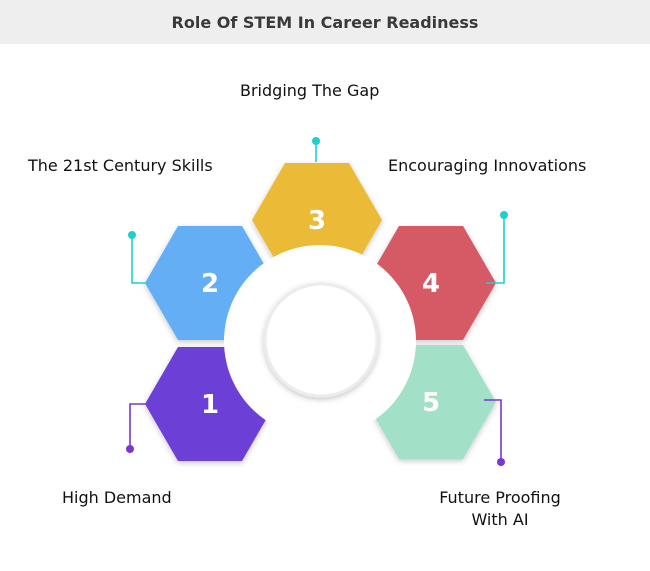  I want to click on label-step-4: Encouraging Innovations, so click(487, 165).